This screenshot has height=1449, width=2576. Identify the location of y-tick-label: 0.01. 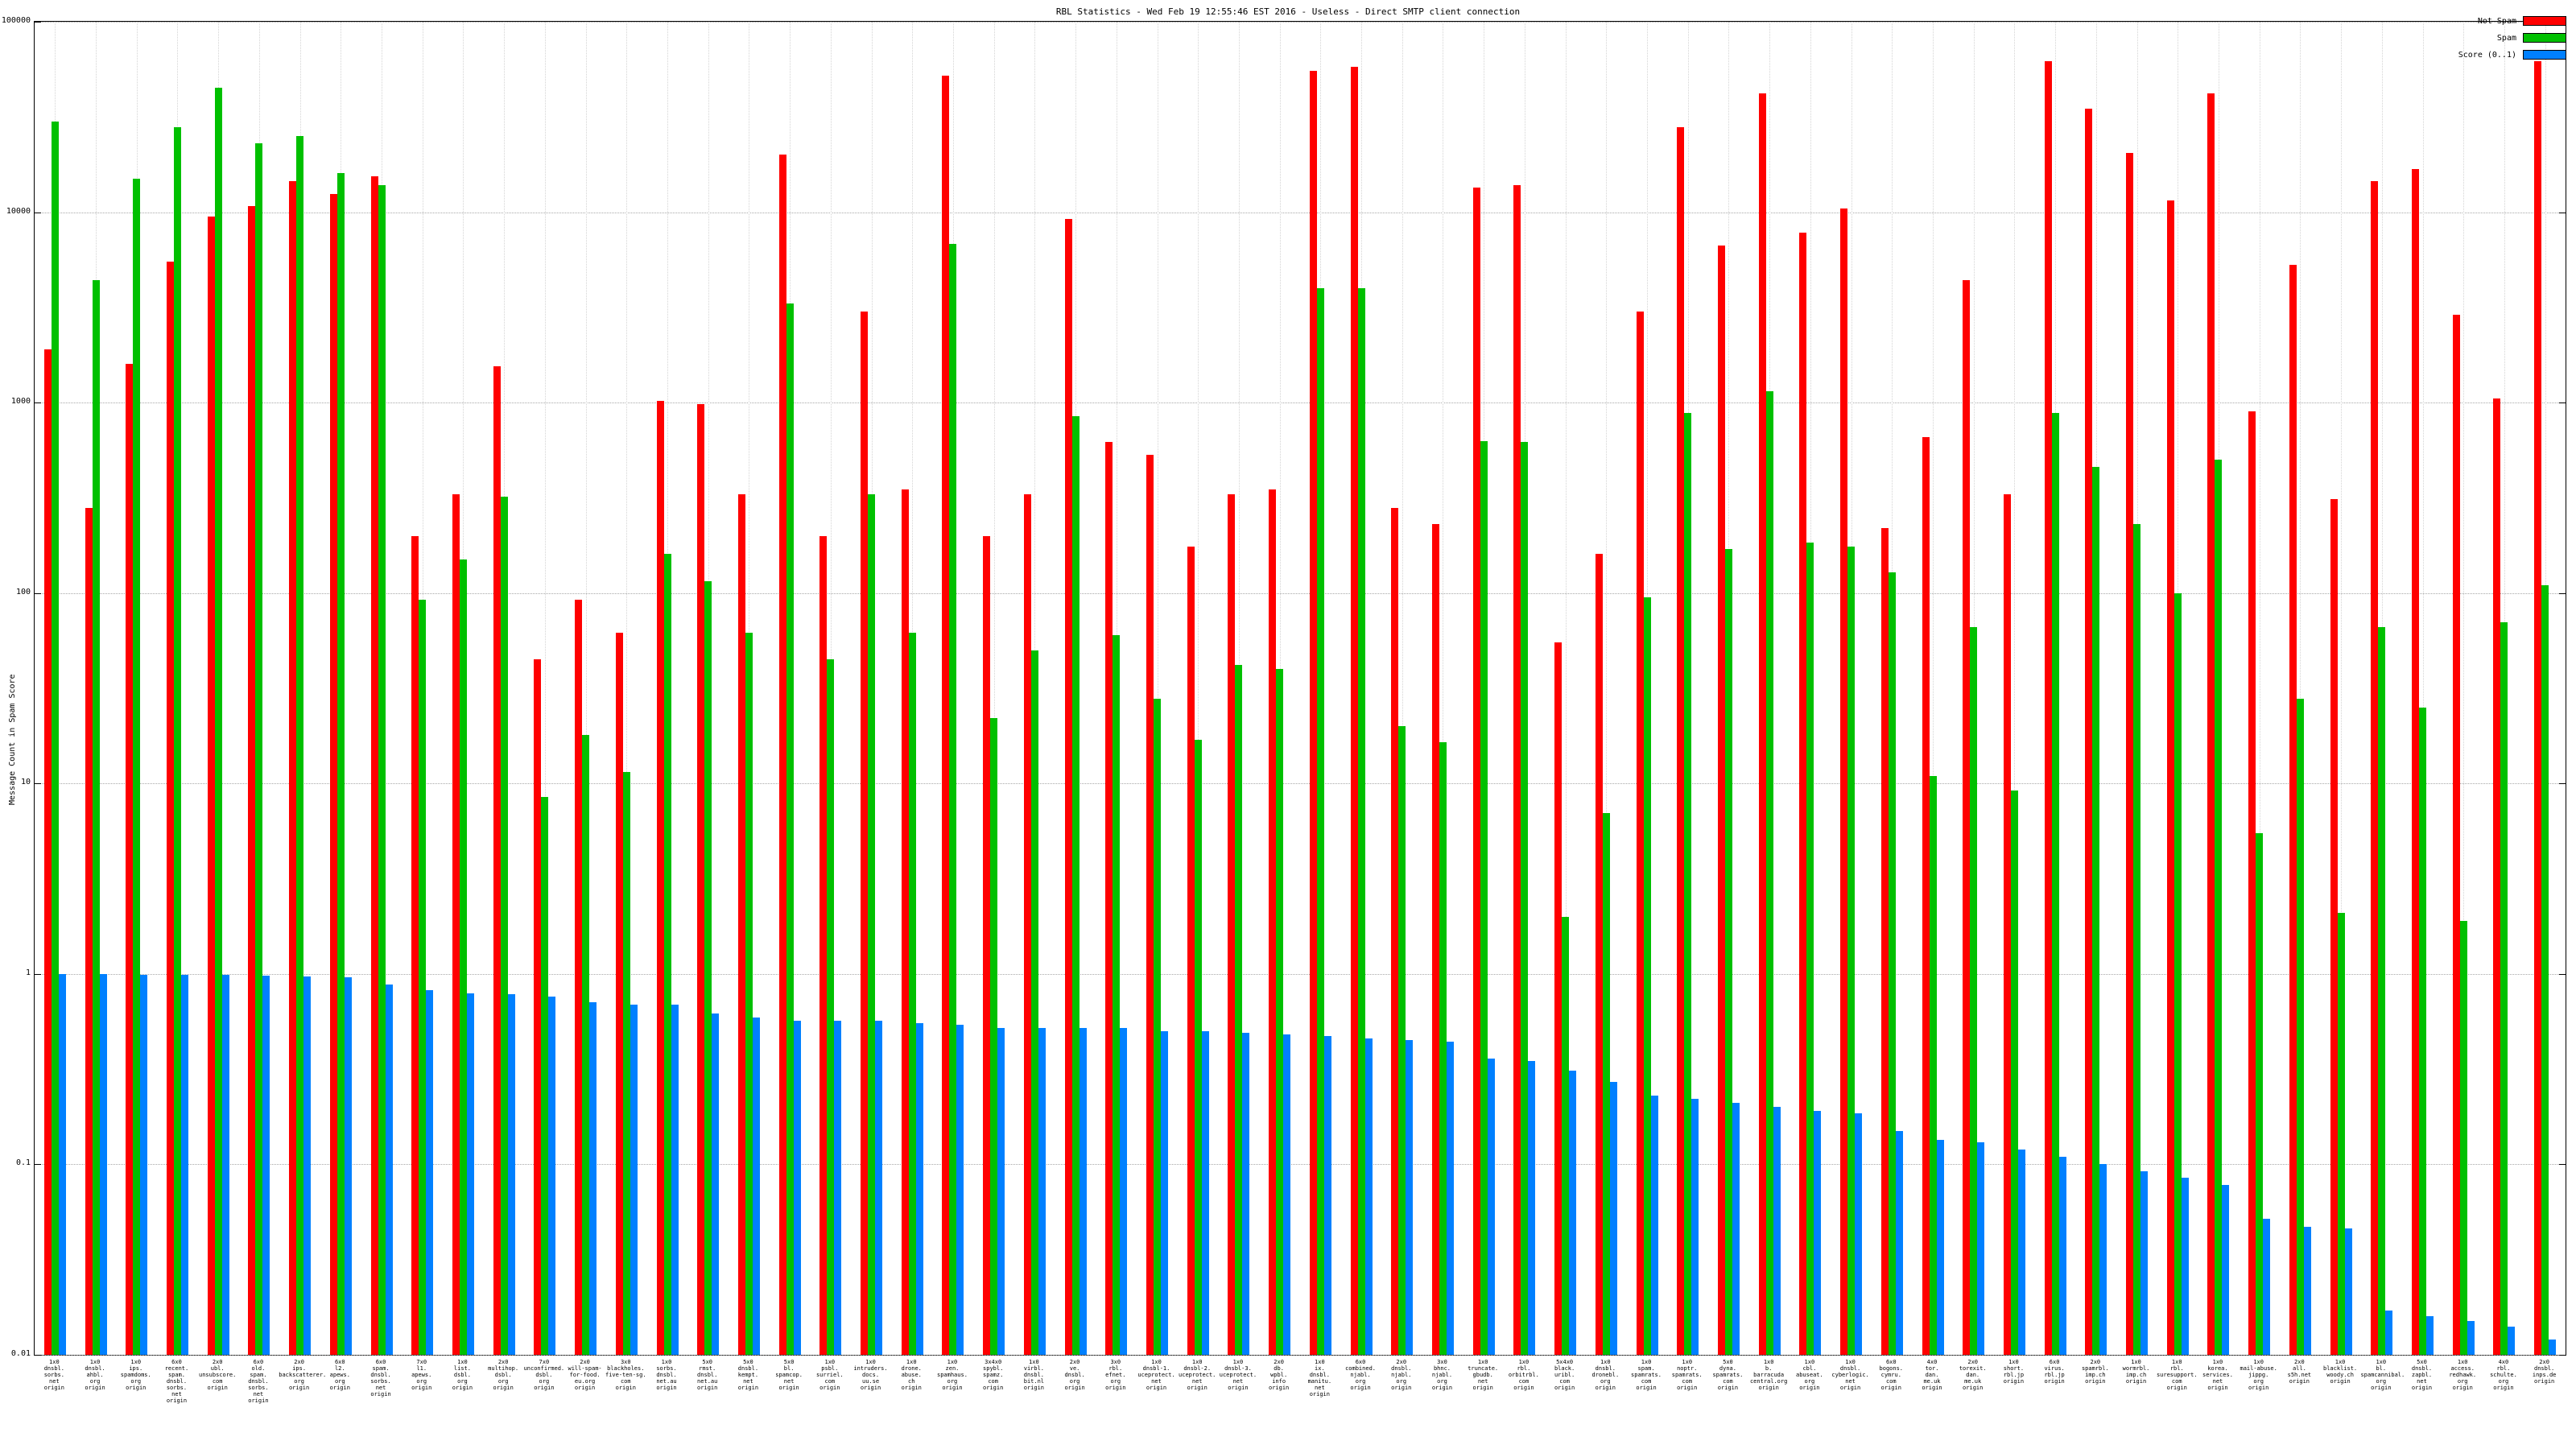
(20, 1353).